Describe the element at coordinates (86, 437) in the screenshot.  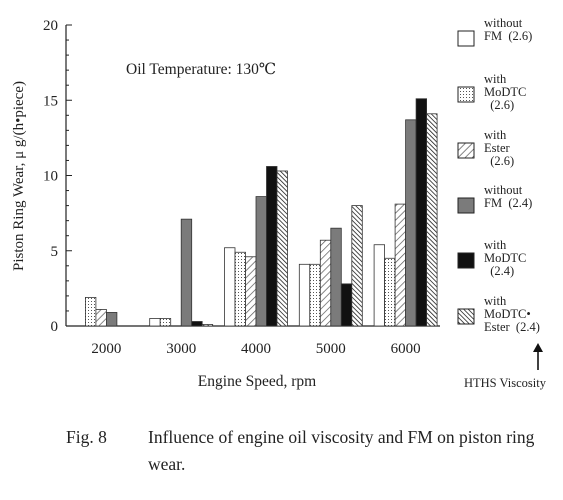
I see `caption-figure-number: Fig. 8` at that location.